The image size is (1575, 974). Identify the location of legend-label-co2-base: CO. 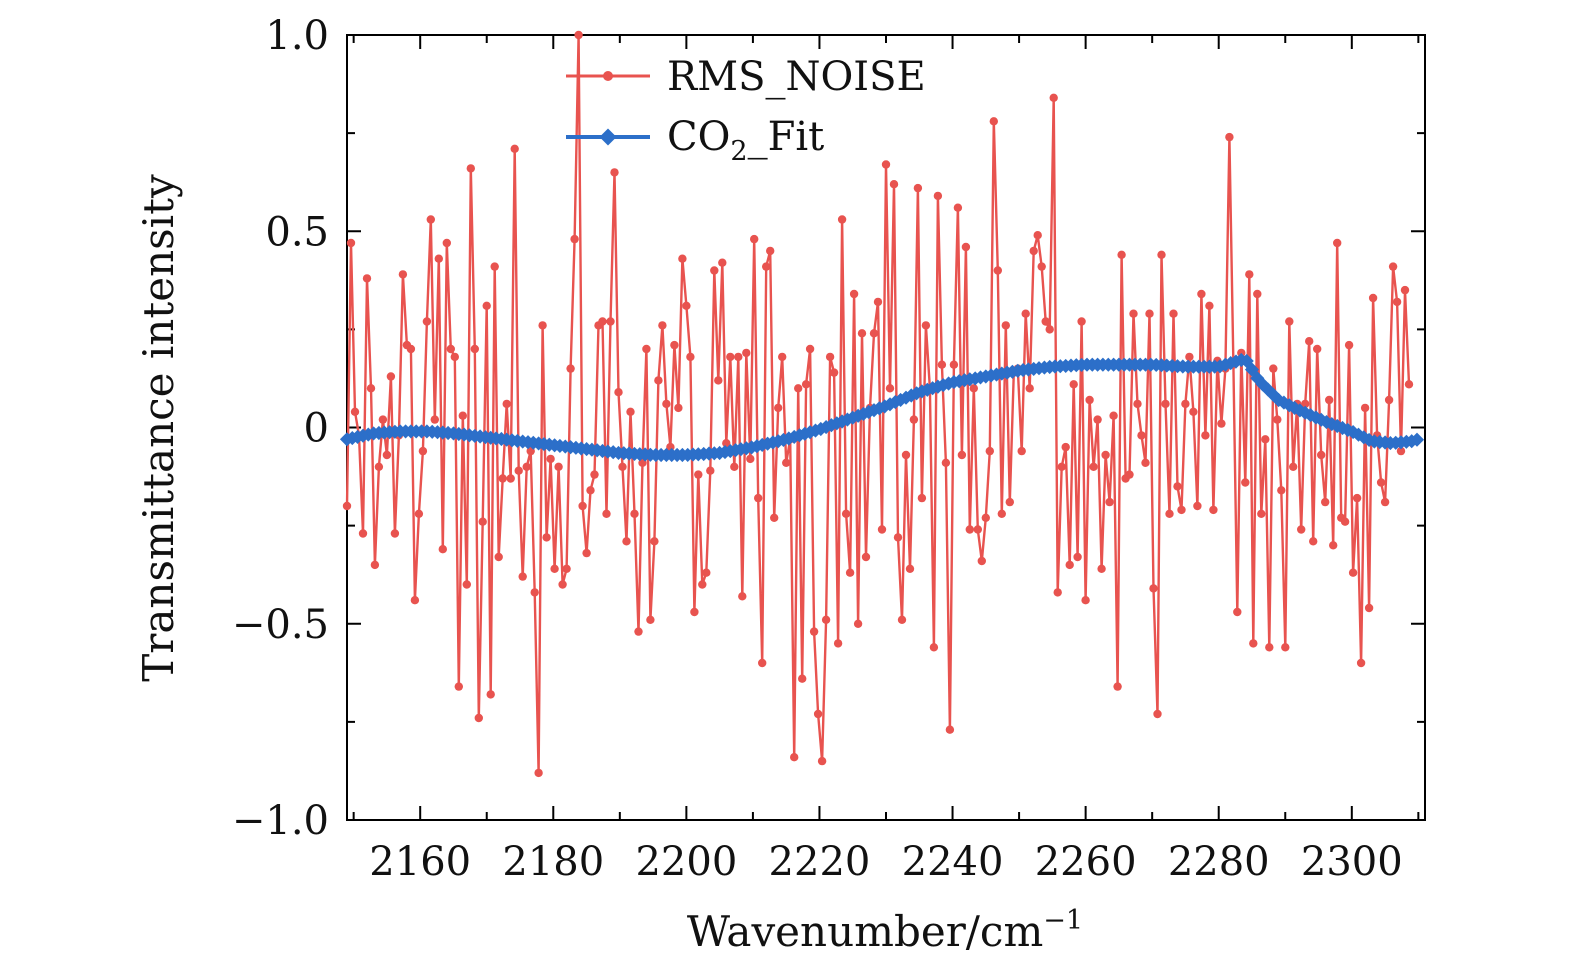
(698, 137).